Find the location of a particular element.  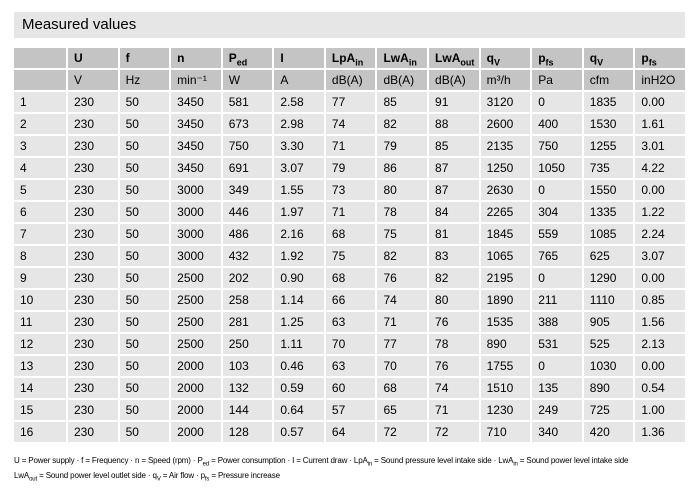

table-row: 3 230 50 3450 750 3.30 71 79 85 2135 750 1255 3.01 is located at coordinates (349, 146).